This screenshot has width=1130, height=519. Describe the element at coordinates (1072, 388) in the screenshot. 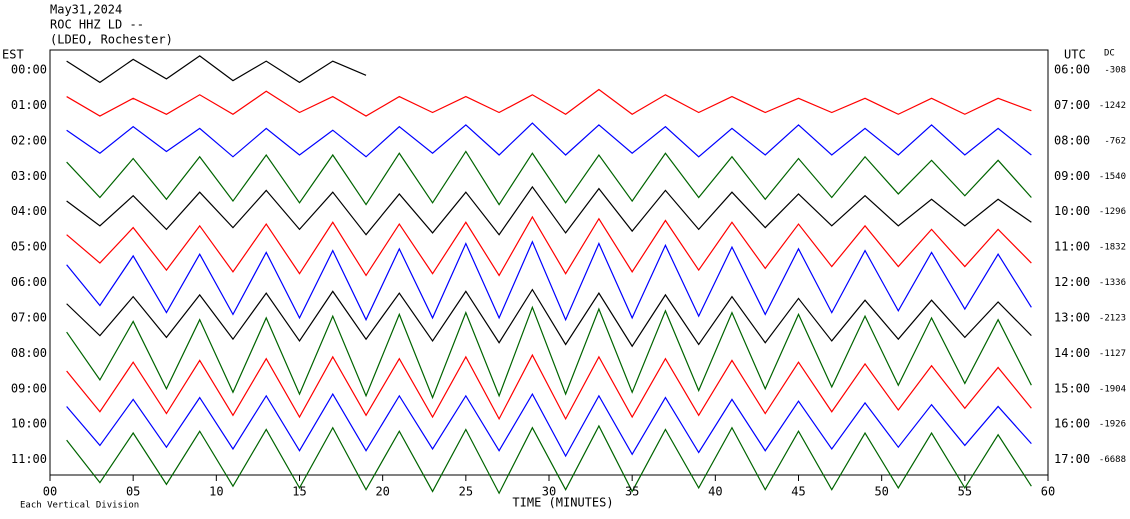

I see `utc-tick-label: 15:00` at that location.